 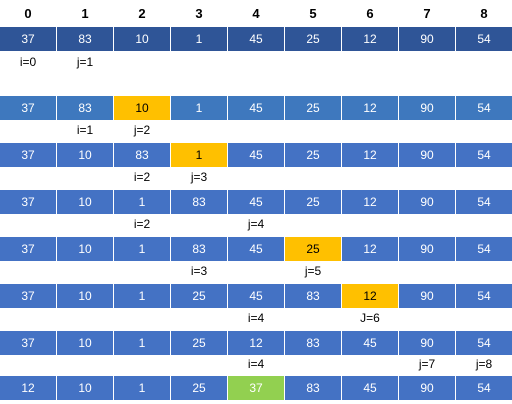 I want to click on index-header-6: 6, so click(x=370, y=13).